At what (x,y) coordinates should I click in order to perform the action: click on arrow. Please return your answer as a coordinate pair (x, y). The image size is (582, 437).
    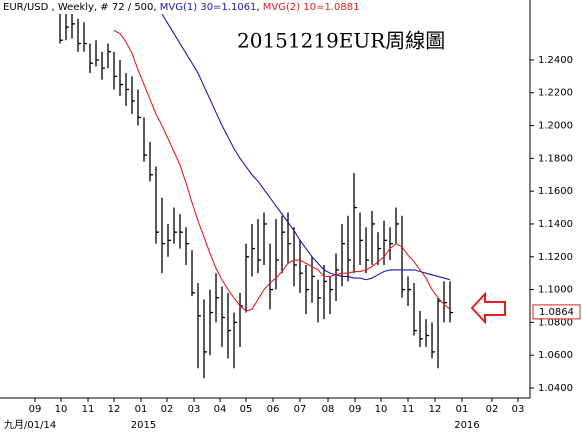
    Looking at the image, I should click on (488, 308).